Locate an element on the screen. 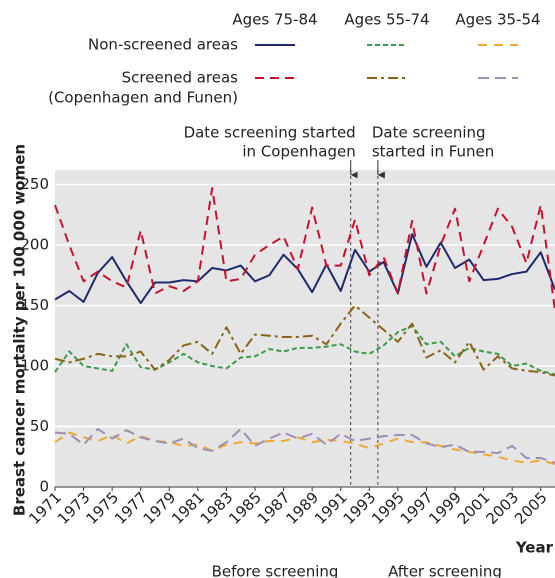 The height and width of the screenshot is (578, 555). y-tick-label: 250 is located at coordinates (34, 184).